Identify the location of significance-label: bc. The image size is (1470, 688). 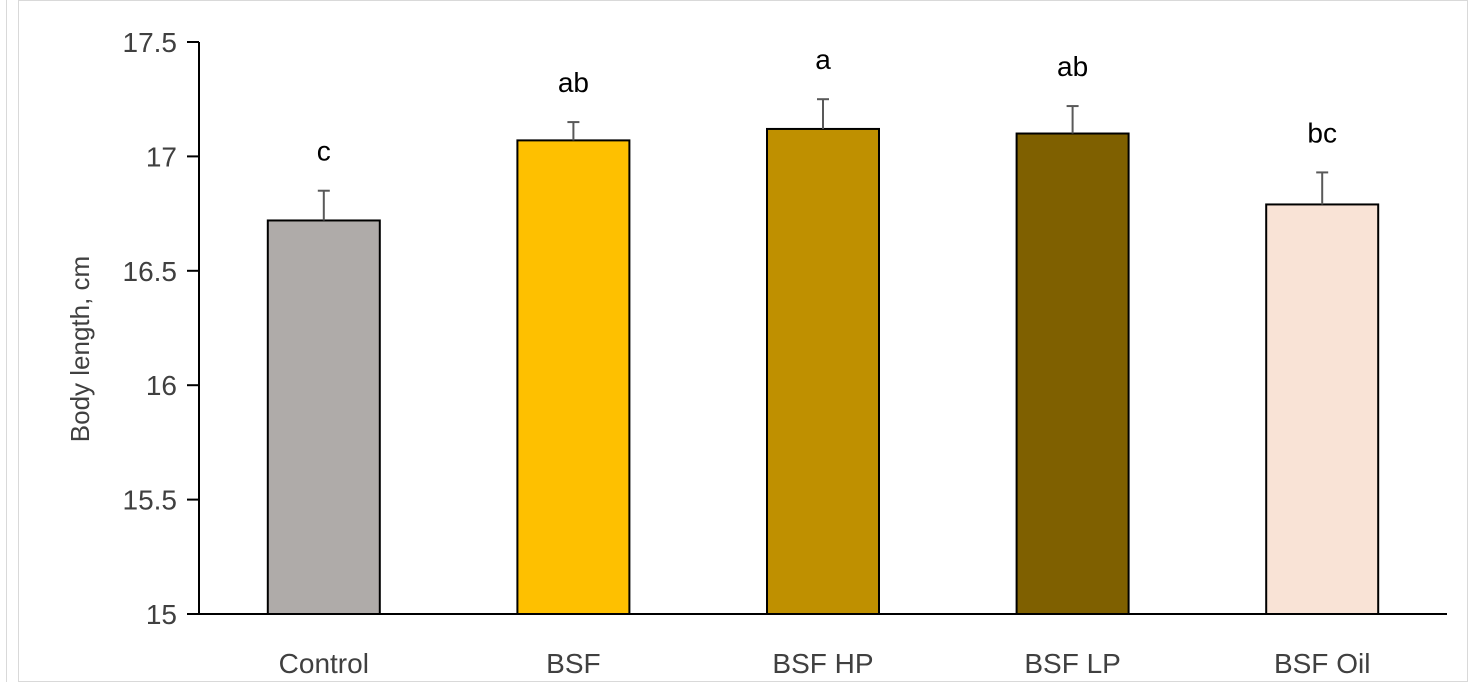
(1322, 132).